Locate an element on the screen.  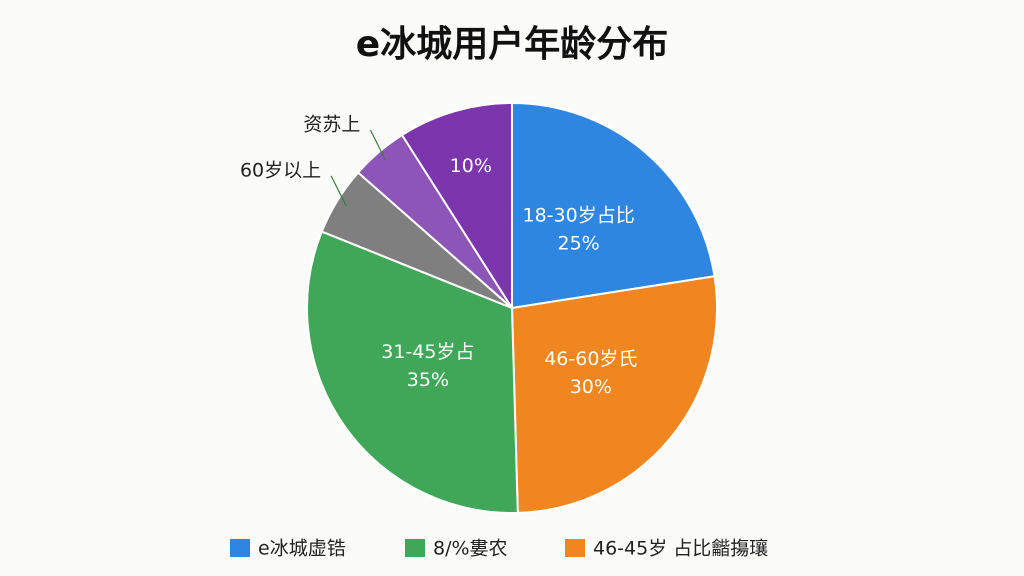
chart-title: e冰城用户年龄分布 is located at coordinates (512, 44).